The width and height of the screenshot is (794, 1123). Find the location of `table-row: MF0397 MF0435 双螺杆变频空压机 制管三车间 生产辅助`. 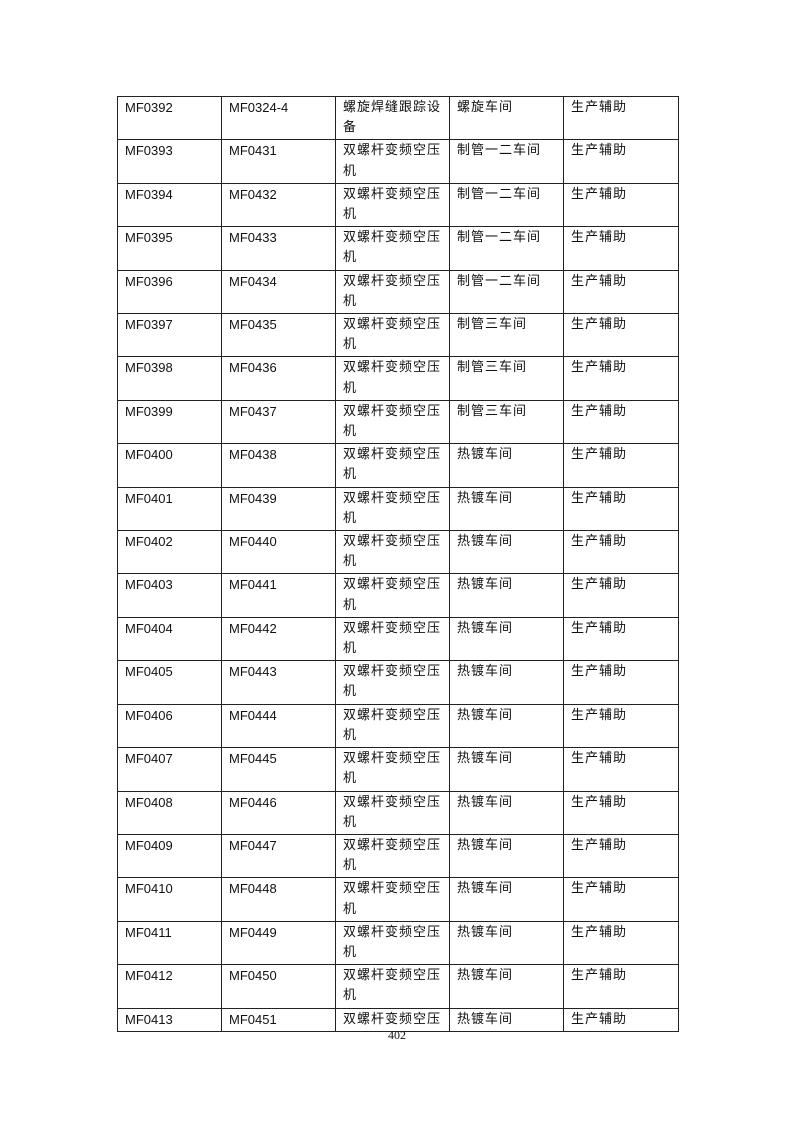

table-row: MF0397 MF0435 双螺杆变频空压机 制管三车间 生产辅助 is located at coordinates (398, 335).